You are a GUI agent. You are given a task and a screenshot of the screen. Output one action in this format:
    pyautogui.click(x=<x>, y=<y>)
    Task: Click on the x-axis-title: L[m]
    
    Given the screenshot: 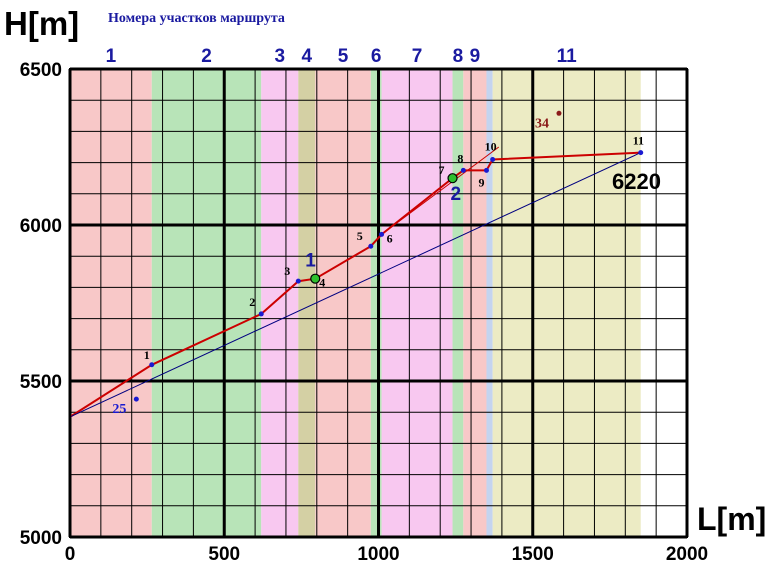 What is the action you would take?
    pyautogui.click(x=731, y=519)
    